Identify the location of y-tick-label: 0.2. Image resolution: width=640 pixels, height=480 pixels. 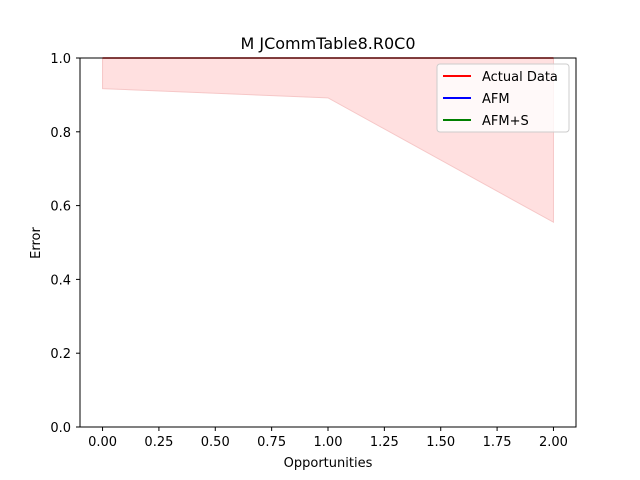
(60, 354).